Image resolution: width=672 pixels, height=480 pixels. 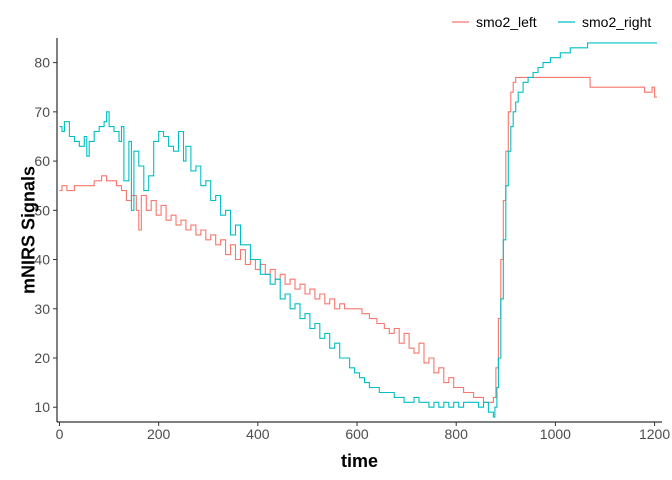 What do you see at coordinates (28, 230) in the screenshot?
I see `y-axis-title: mNIRS Signals` at bounding box center [28, 230].